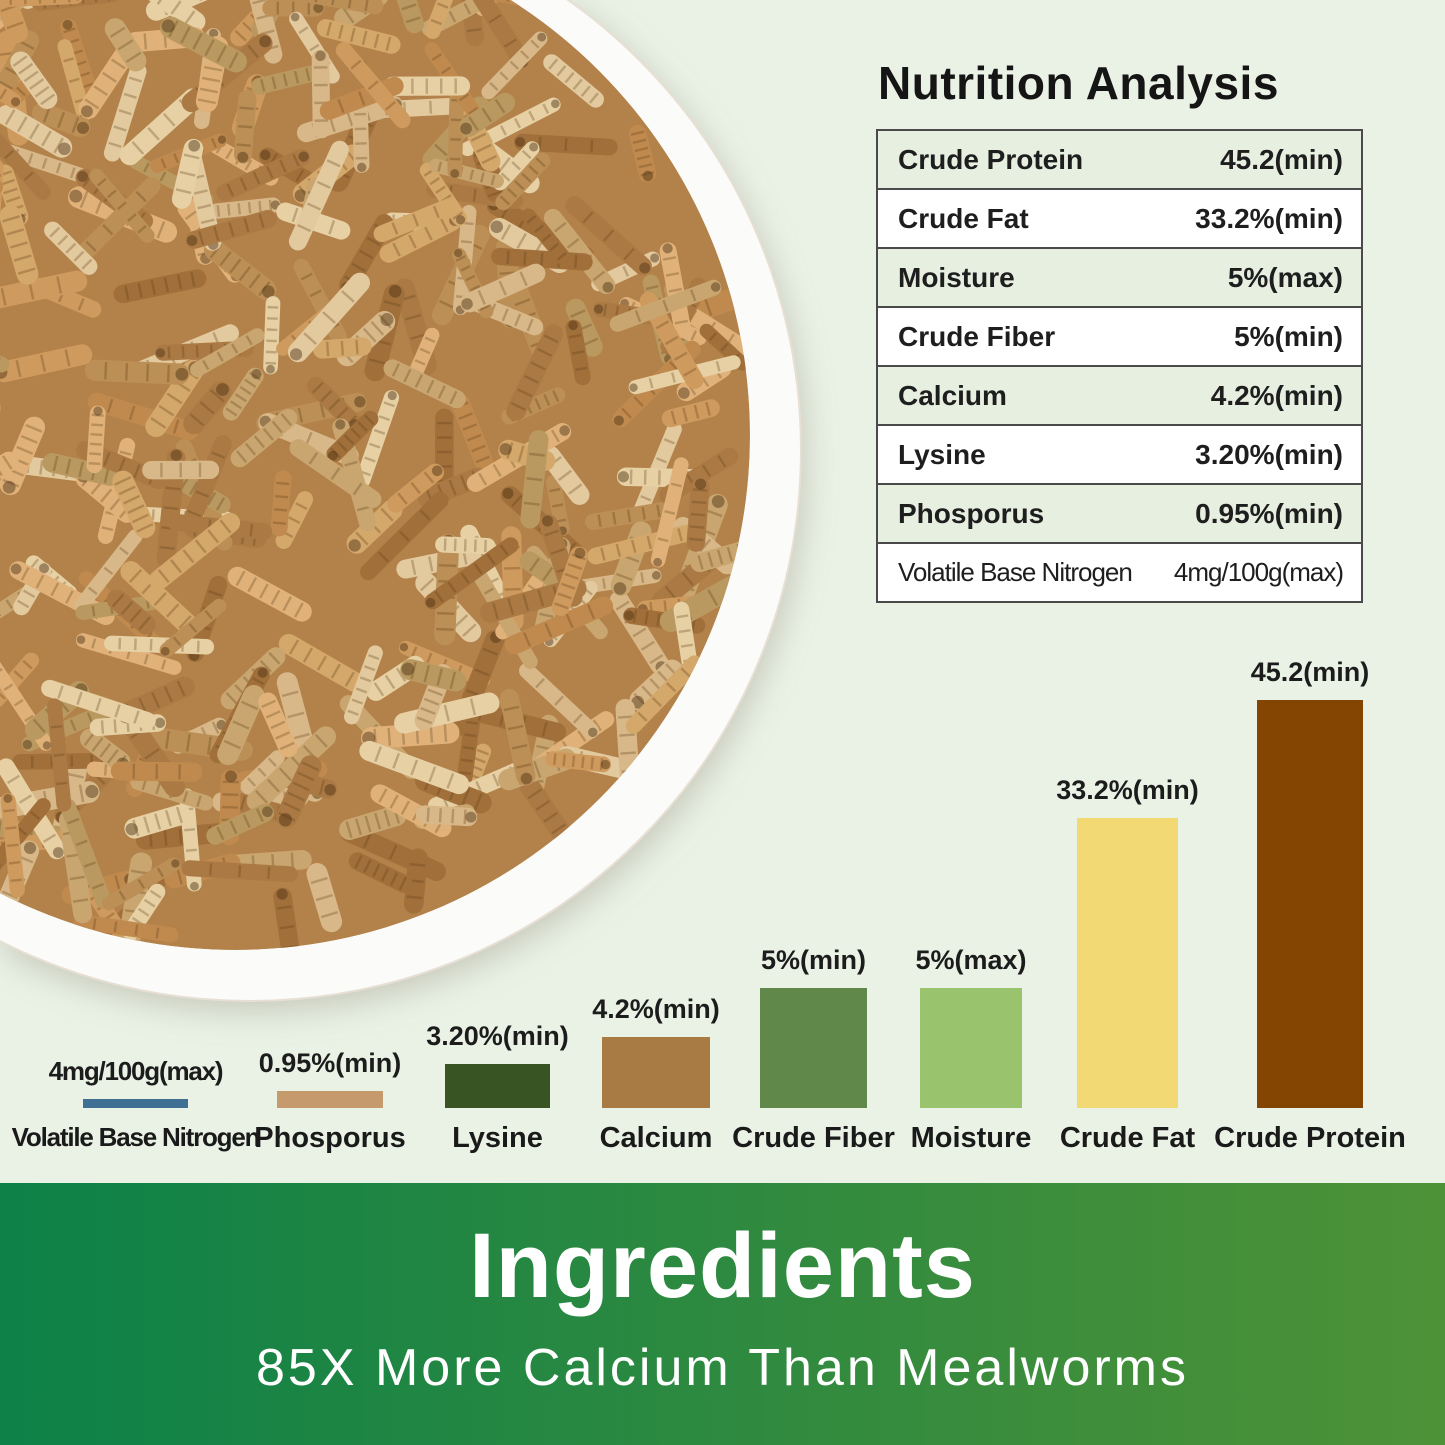  Describe the element at coordinates (497, 1138) in the screenshot. I see `bar-label: Lysine` at that location.